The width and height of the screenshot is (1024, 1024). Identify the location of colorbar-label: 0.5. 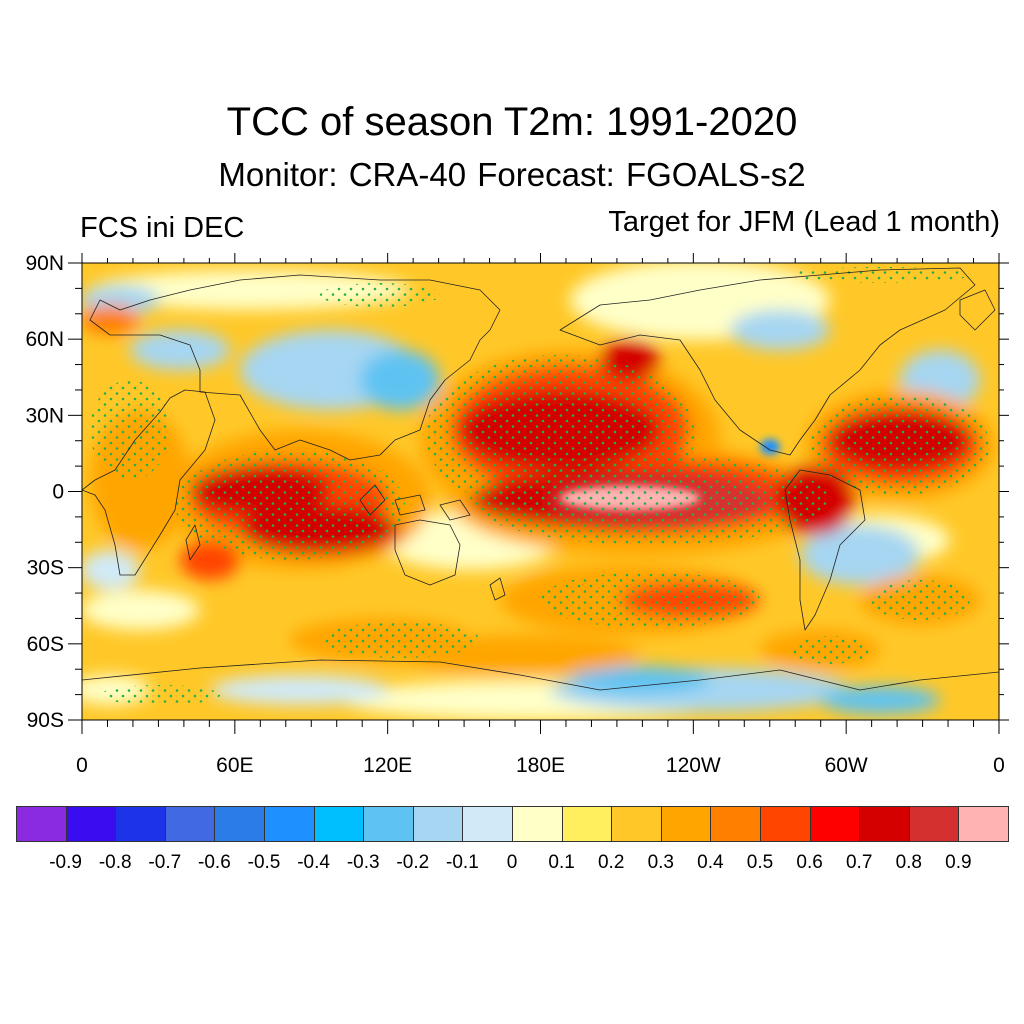
(760, 862).